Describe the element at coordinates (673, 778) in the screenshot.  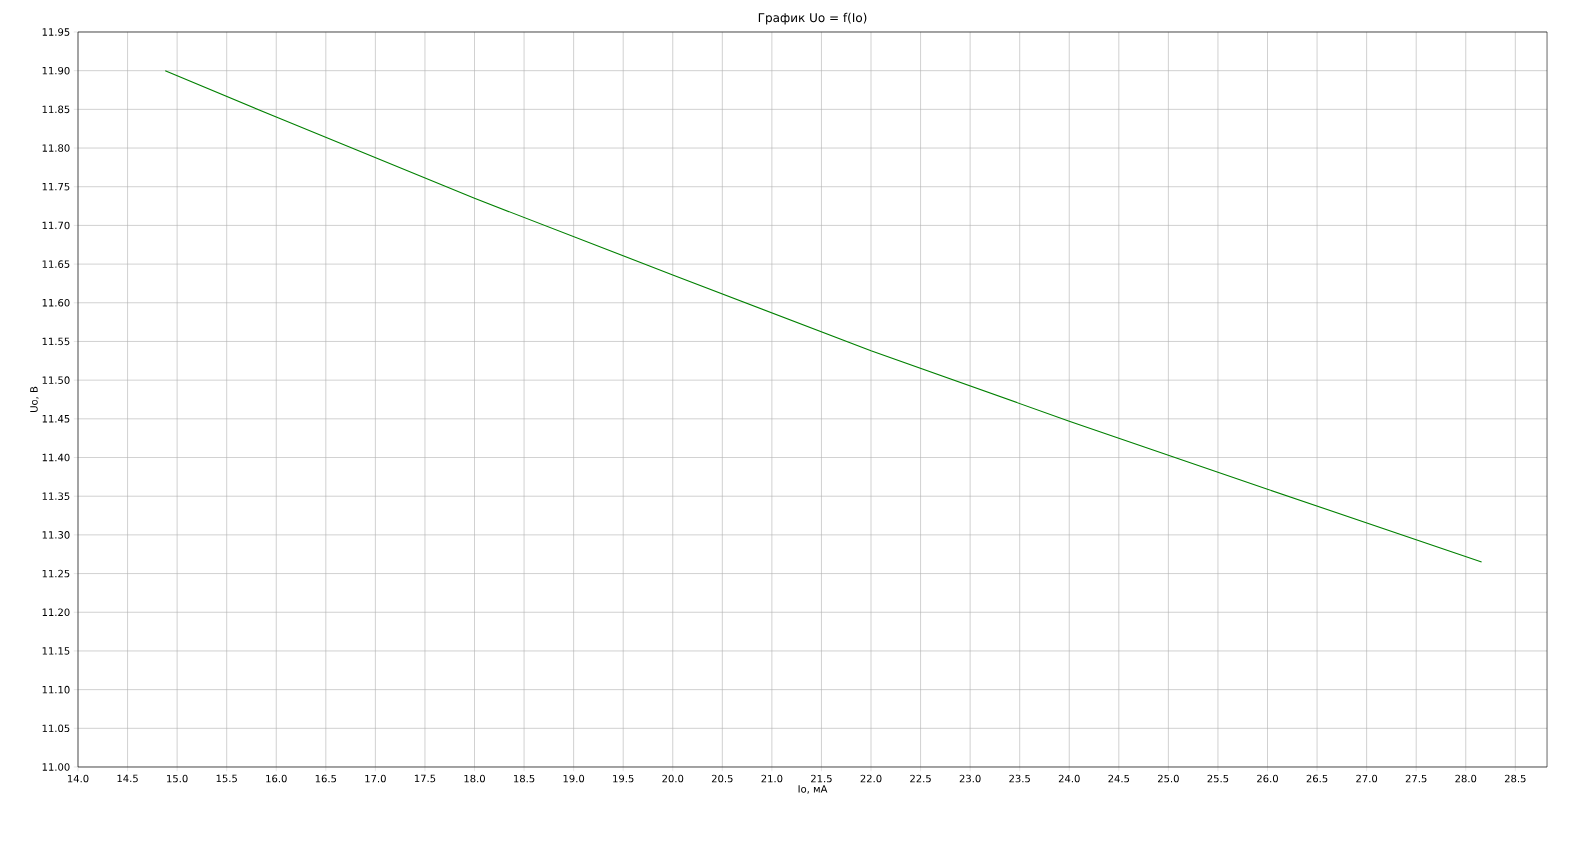
I see `x-tick-label: 20.0` at that location.